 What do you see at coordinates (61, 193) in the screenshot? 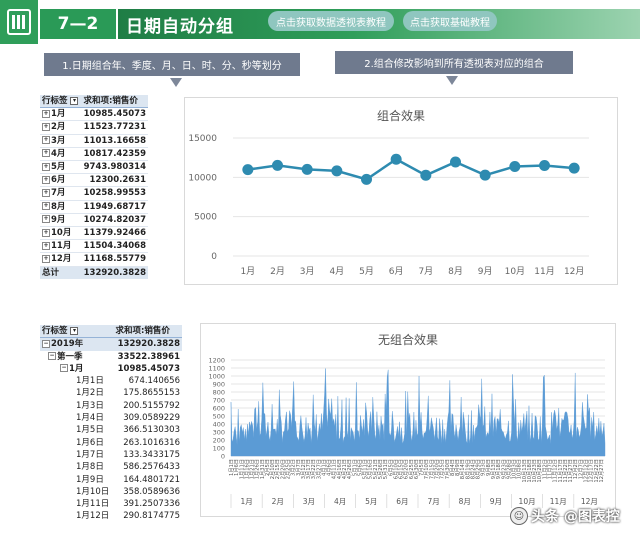
I see `row-label: +7月` at bounding box center [61, 193].